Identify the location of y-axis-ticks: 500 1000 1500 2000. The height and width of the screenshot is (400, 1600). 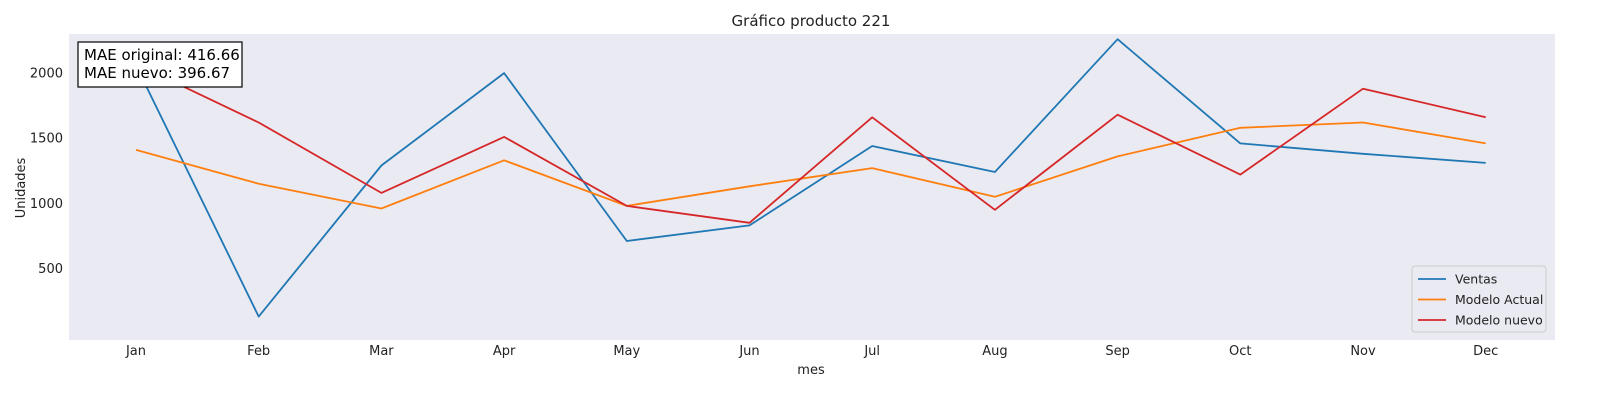
(46, 172).